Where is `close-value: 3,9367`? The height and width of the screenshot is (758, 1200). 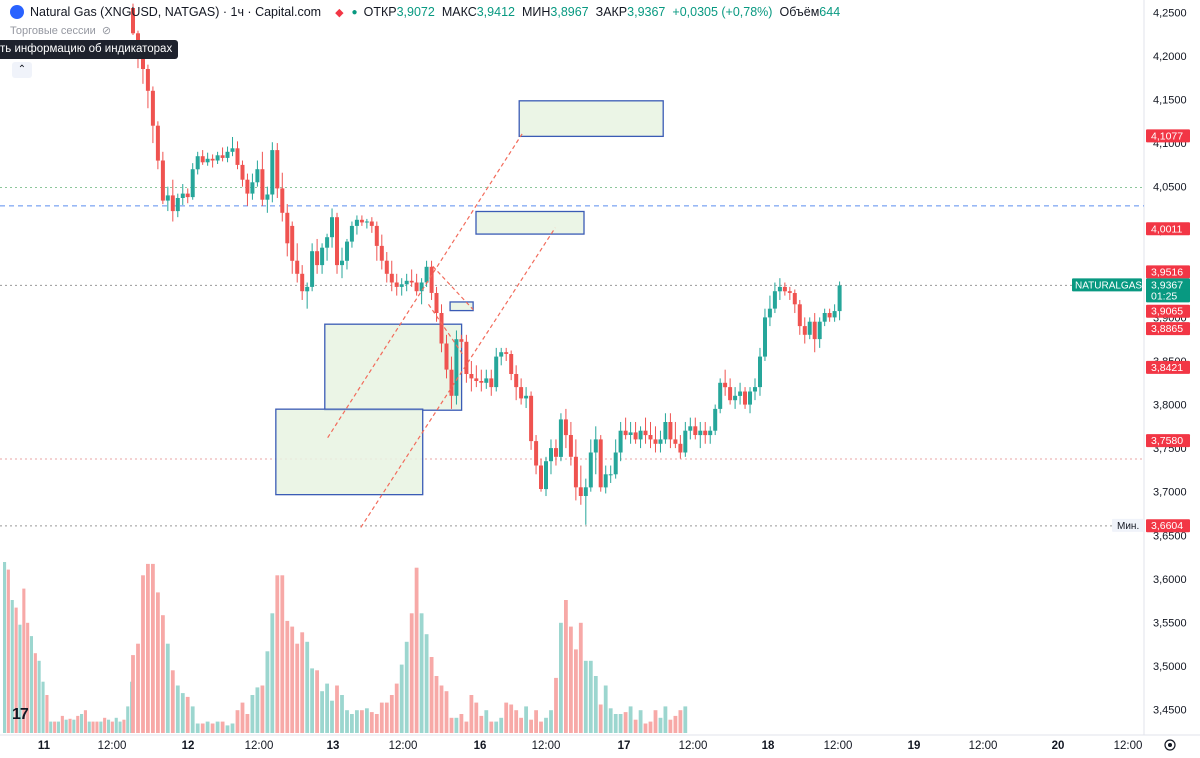 close-value: 3,9367 is located at coordinates (646, 12).